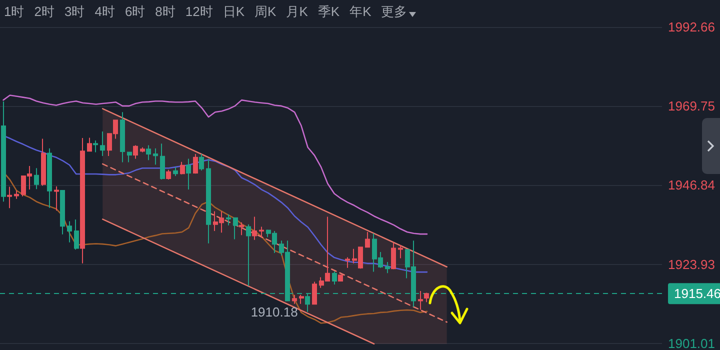 The width and height of the screenshot is (720, 350). I want to click on text: 日K, so click(233, 12).